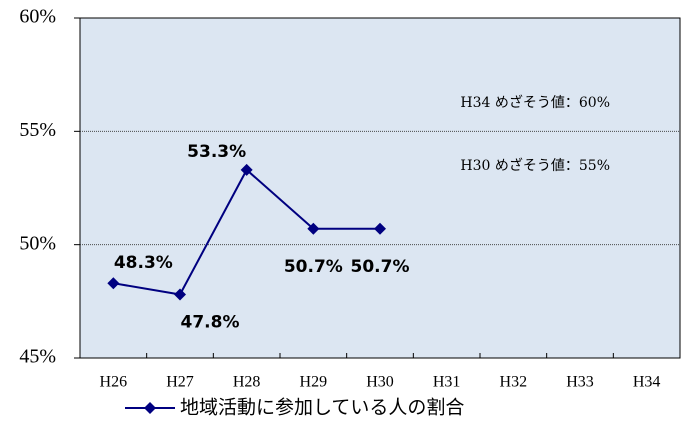 This screenshot has width=681, height=441. I want to click on legend-label: 地域活動に参加している人の割合, so click(322, 408).